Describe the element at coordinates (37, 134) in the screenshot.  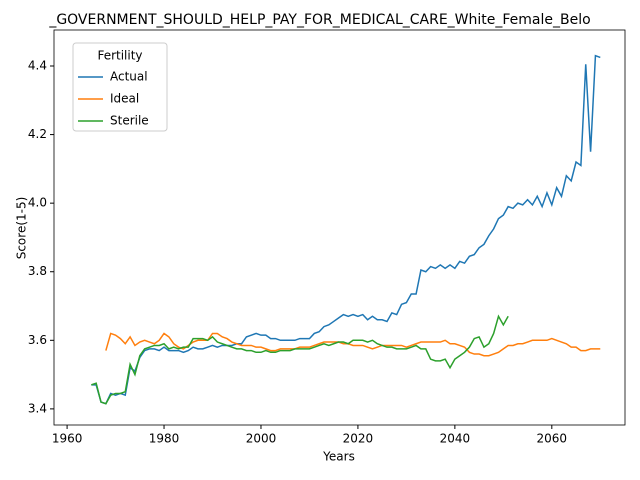
I see `y-tick-label: 4.2` at that location.